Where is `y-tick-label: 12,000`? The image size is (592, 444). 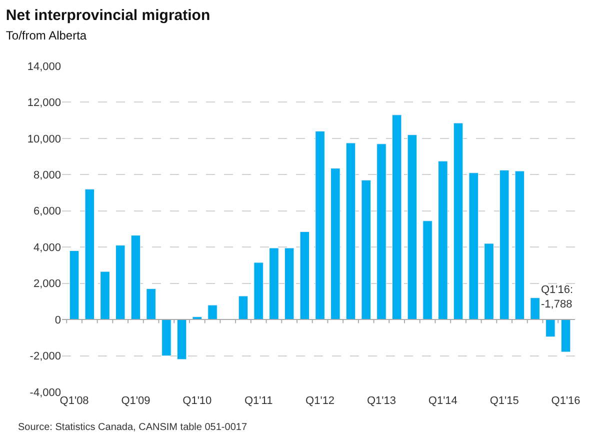 y-tick-label: 12,000 is located at coordinates (44, 103).